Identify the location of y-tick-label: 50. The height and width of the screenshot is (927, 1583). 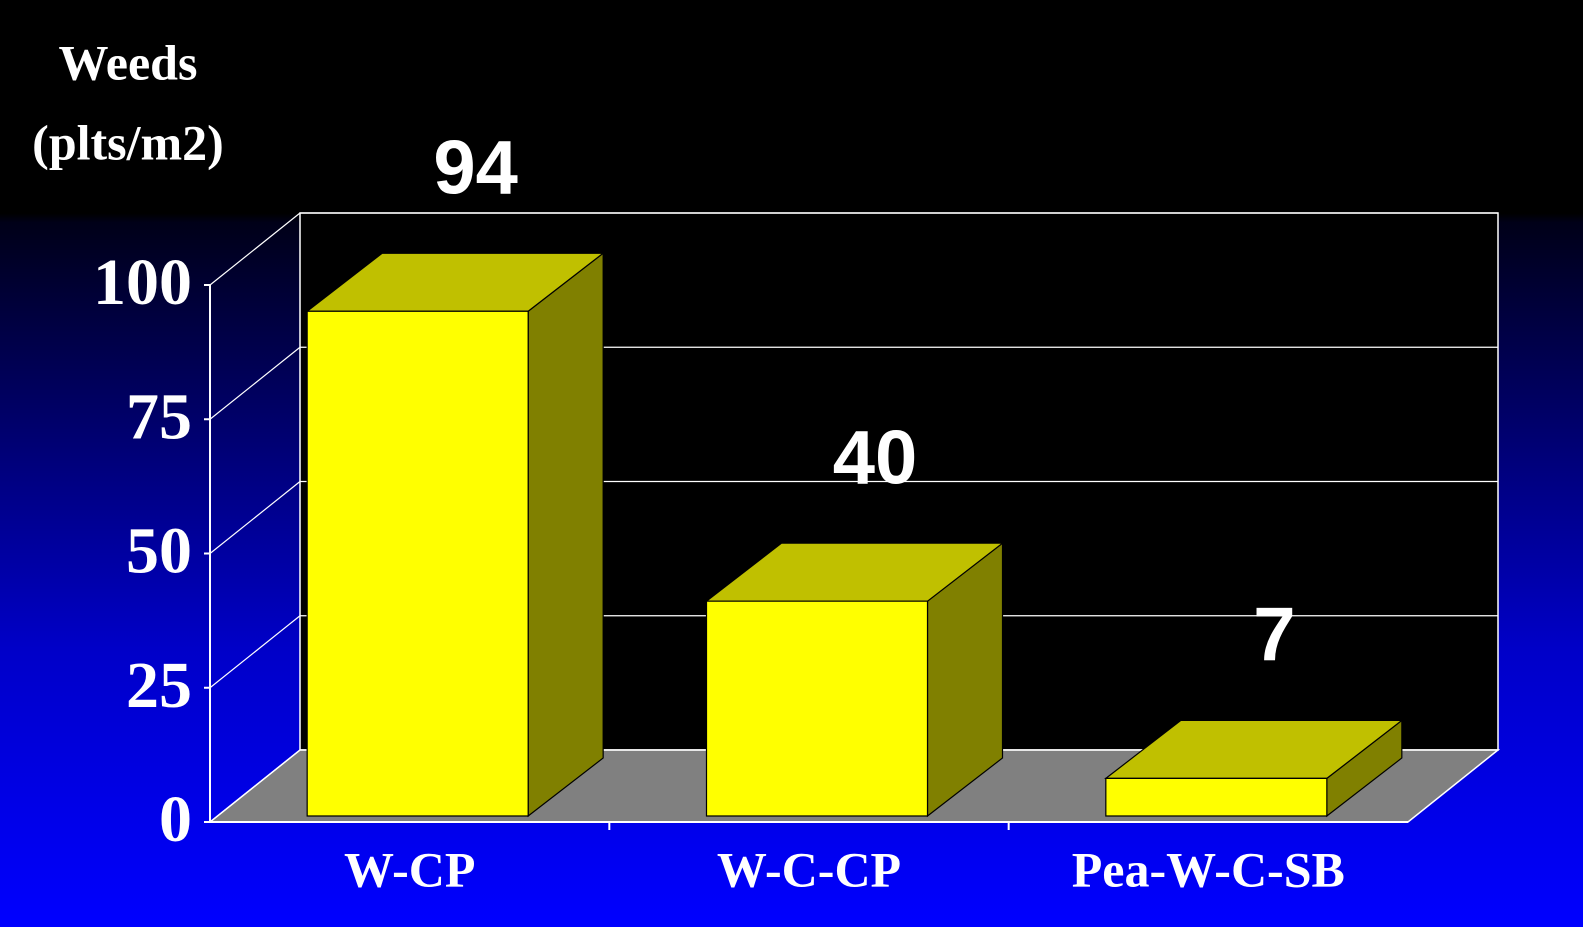
(159, 551).